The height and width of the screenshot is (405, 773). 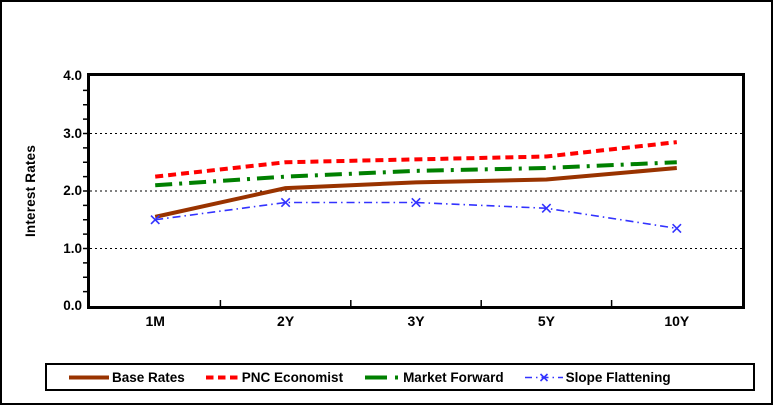 What do you see at coordinates (677, 228) in the screenshot?
I see `marker-x-10Y` at bounding box center [677, 228].